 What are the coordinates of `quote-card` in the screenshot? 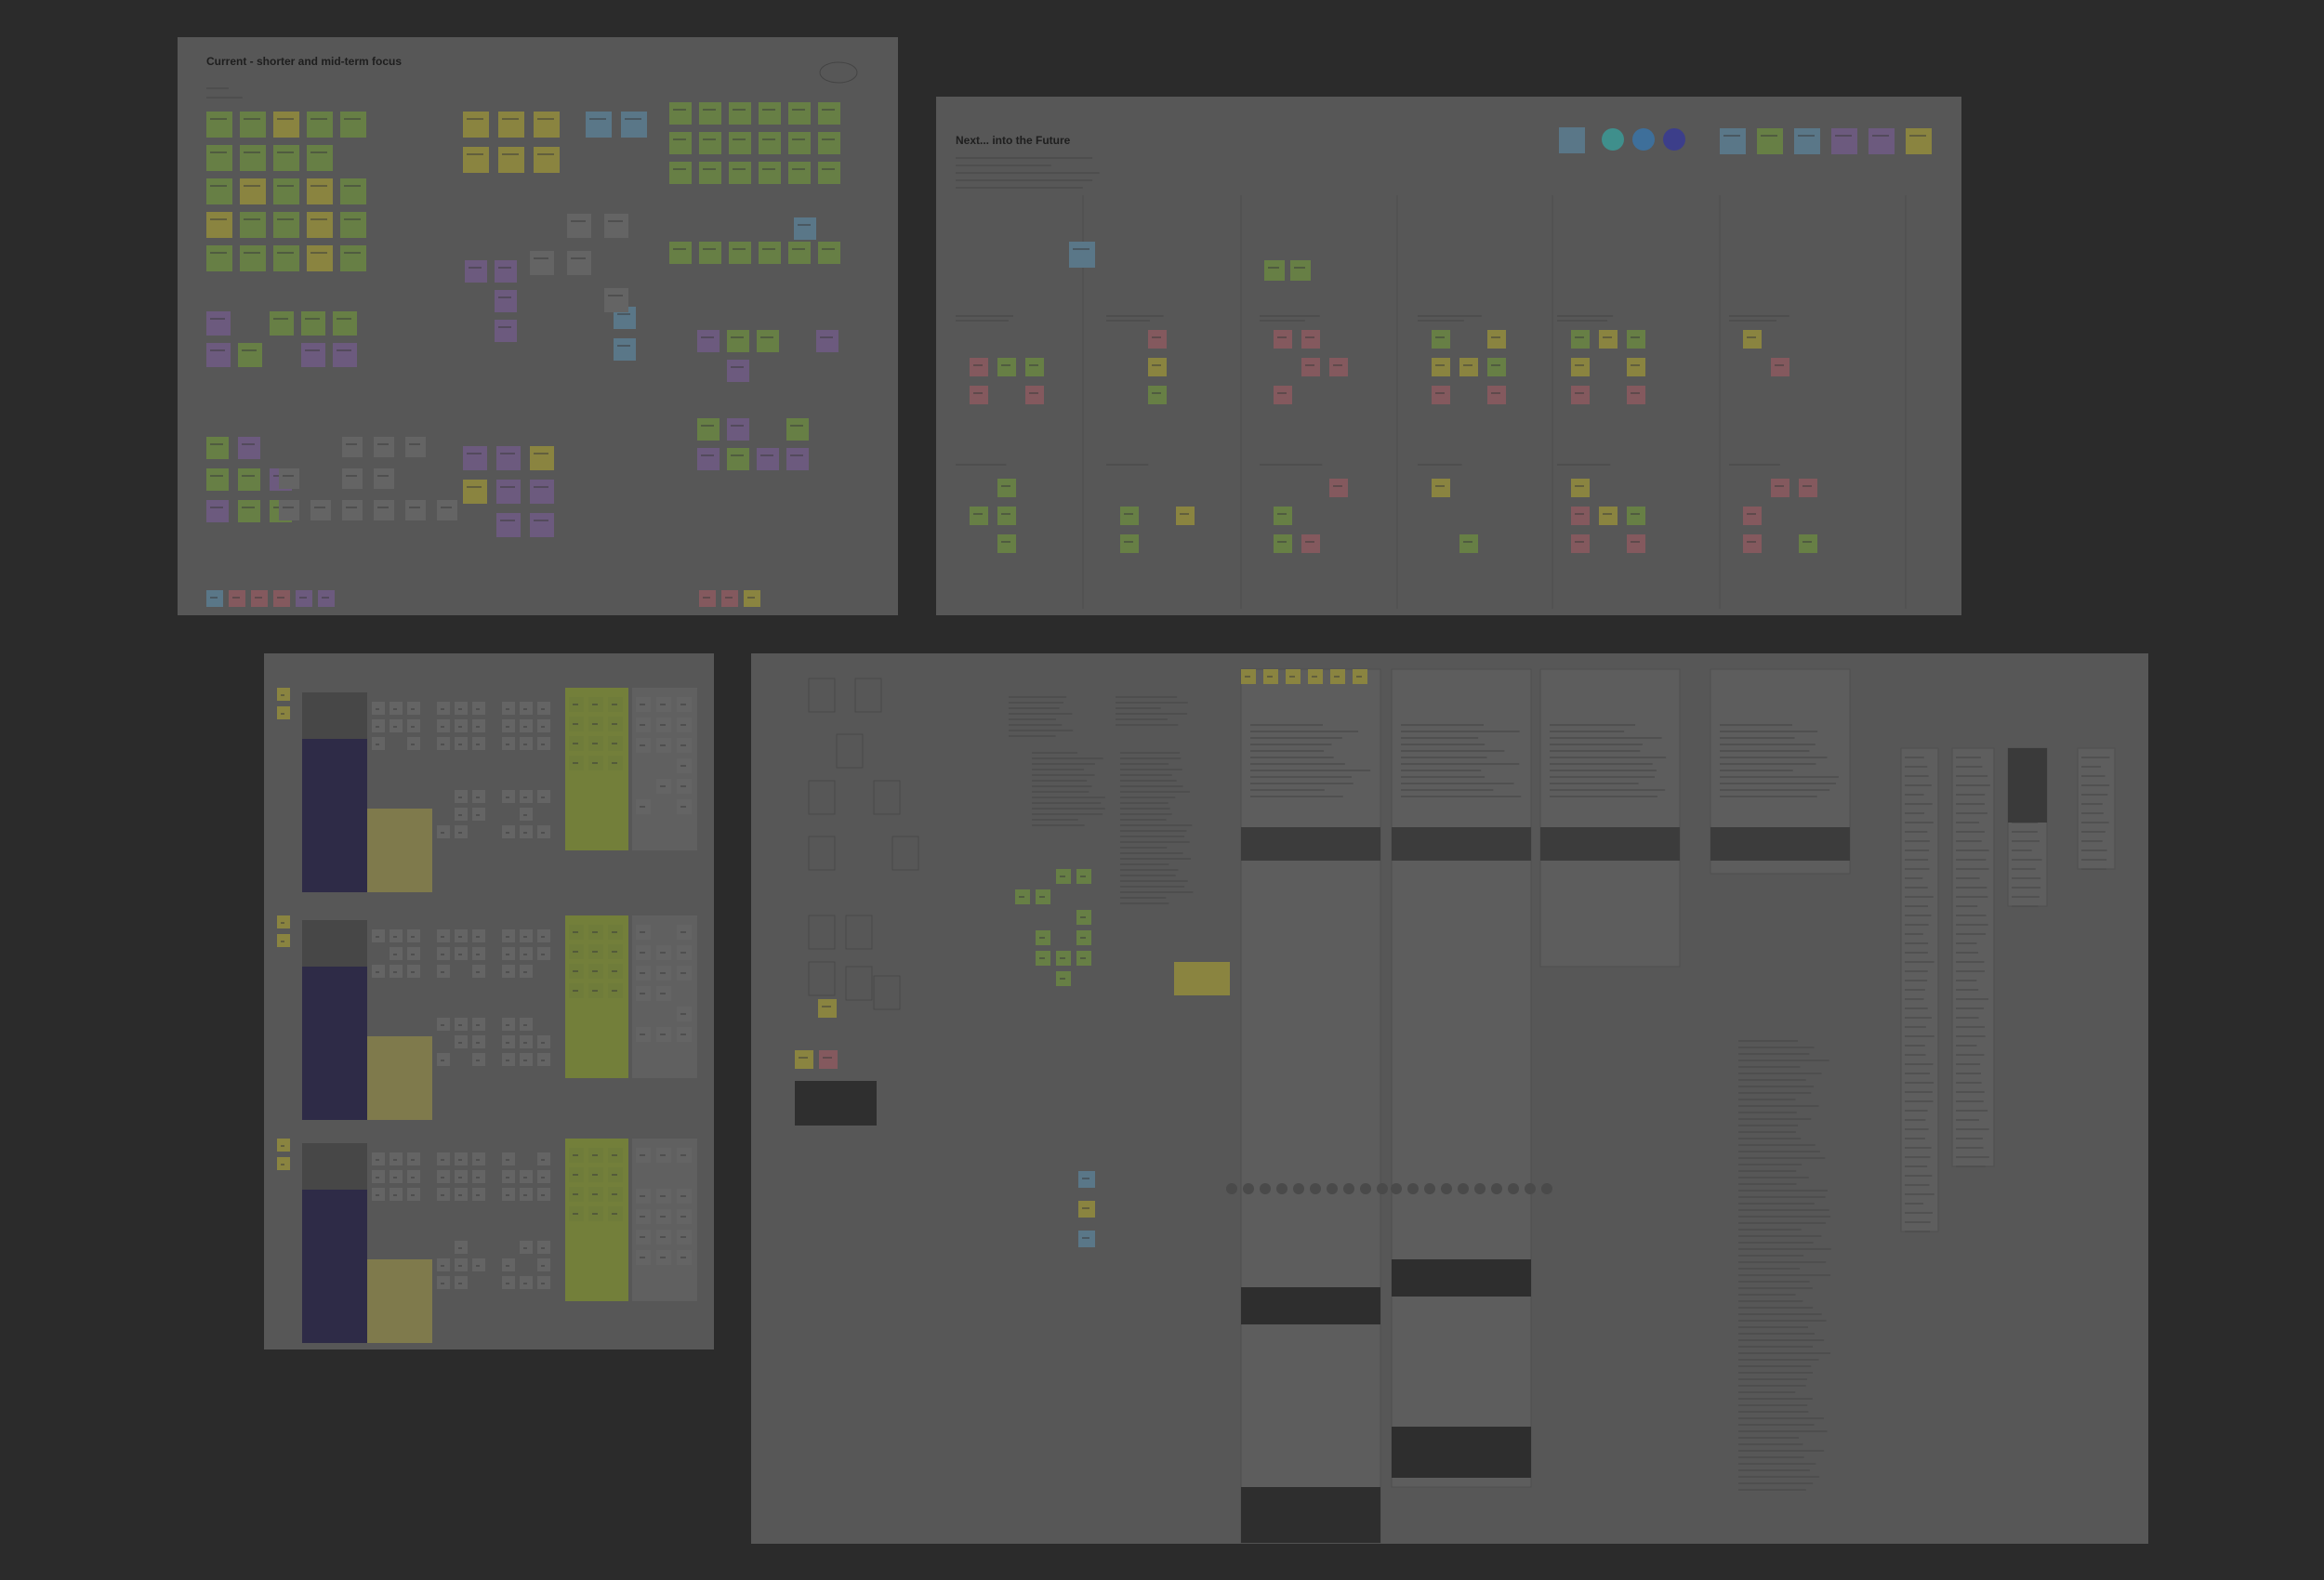 It's located at (399, 1078).